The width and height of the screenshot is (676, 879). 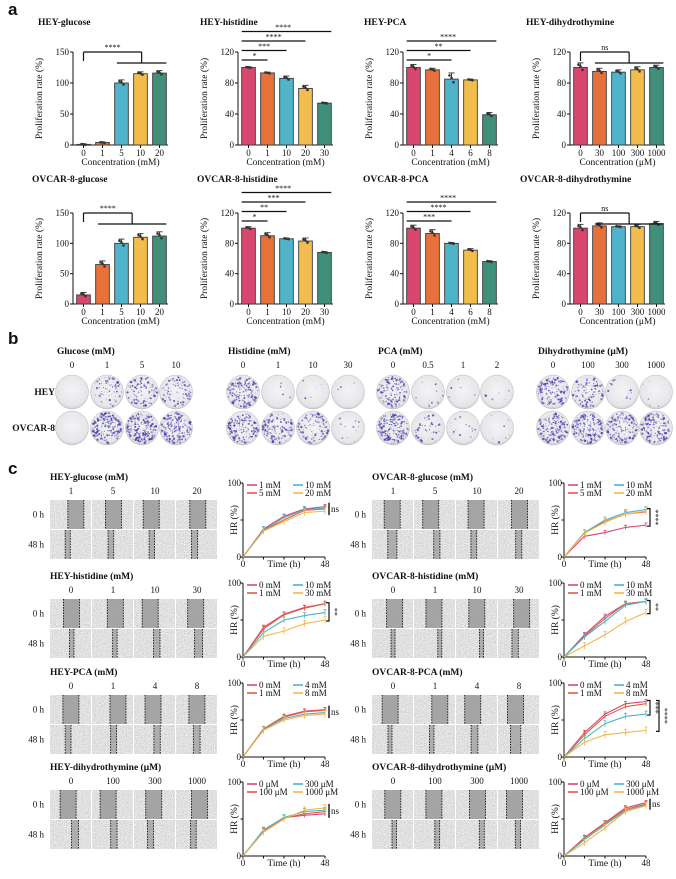 What do you see at coordinates (63, 213) in the screenshot?
I see `y-tick-label: 150` at bounding box center [63, 213].